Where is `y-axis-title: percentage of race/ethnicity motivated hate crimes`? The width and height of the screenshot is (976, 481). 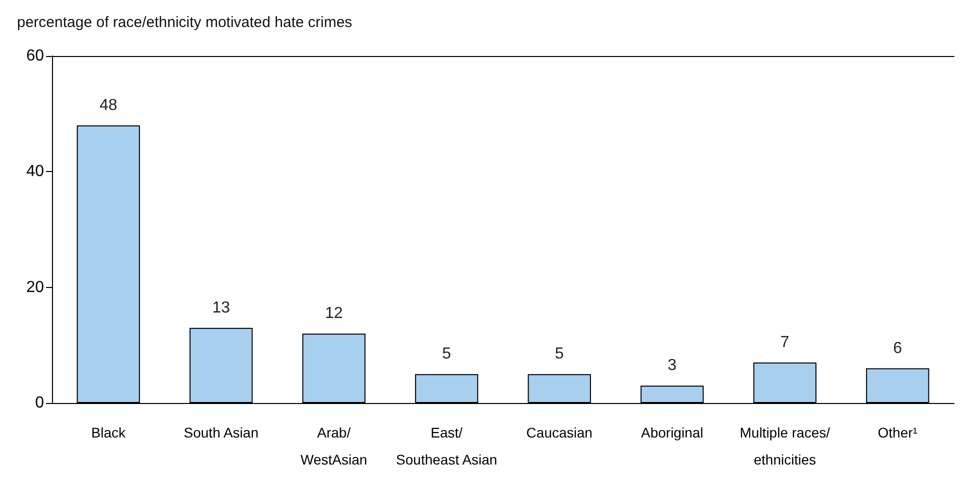 y-axis-title: percentage of race/ethnicity motivated hate crimes is located at coordinates (184, 22).